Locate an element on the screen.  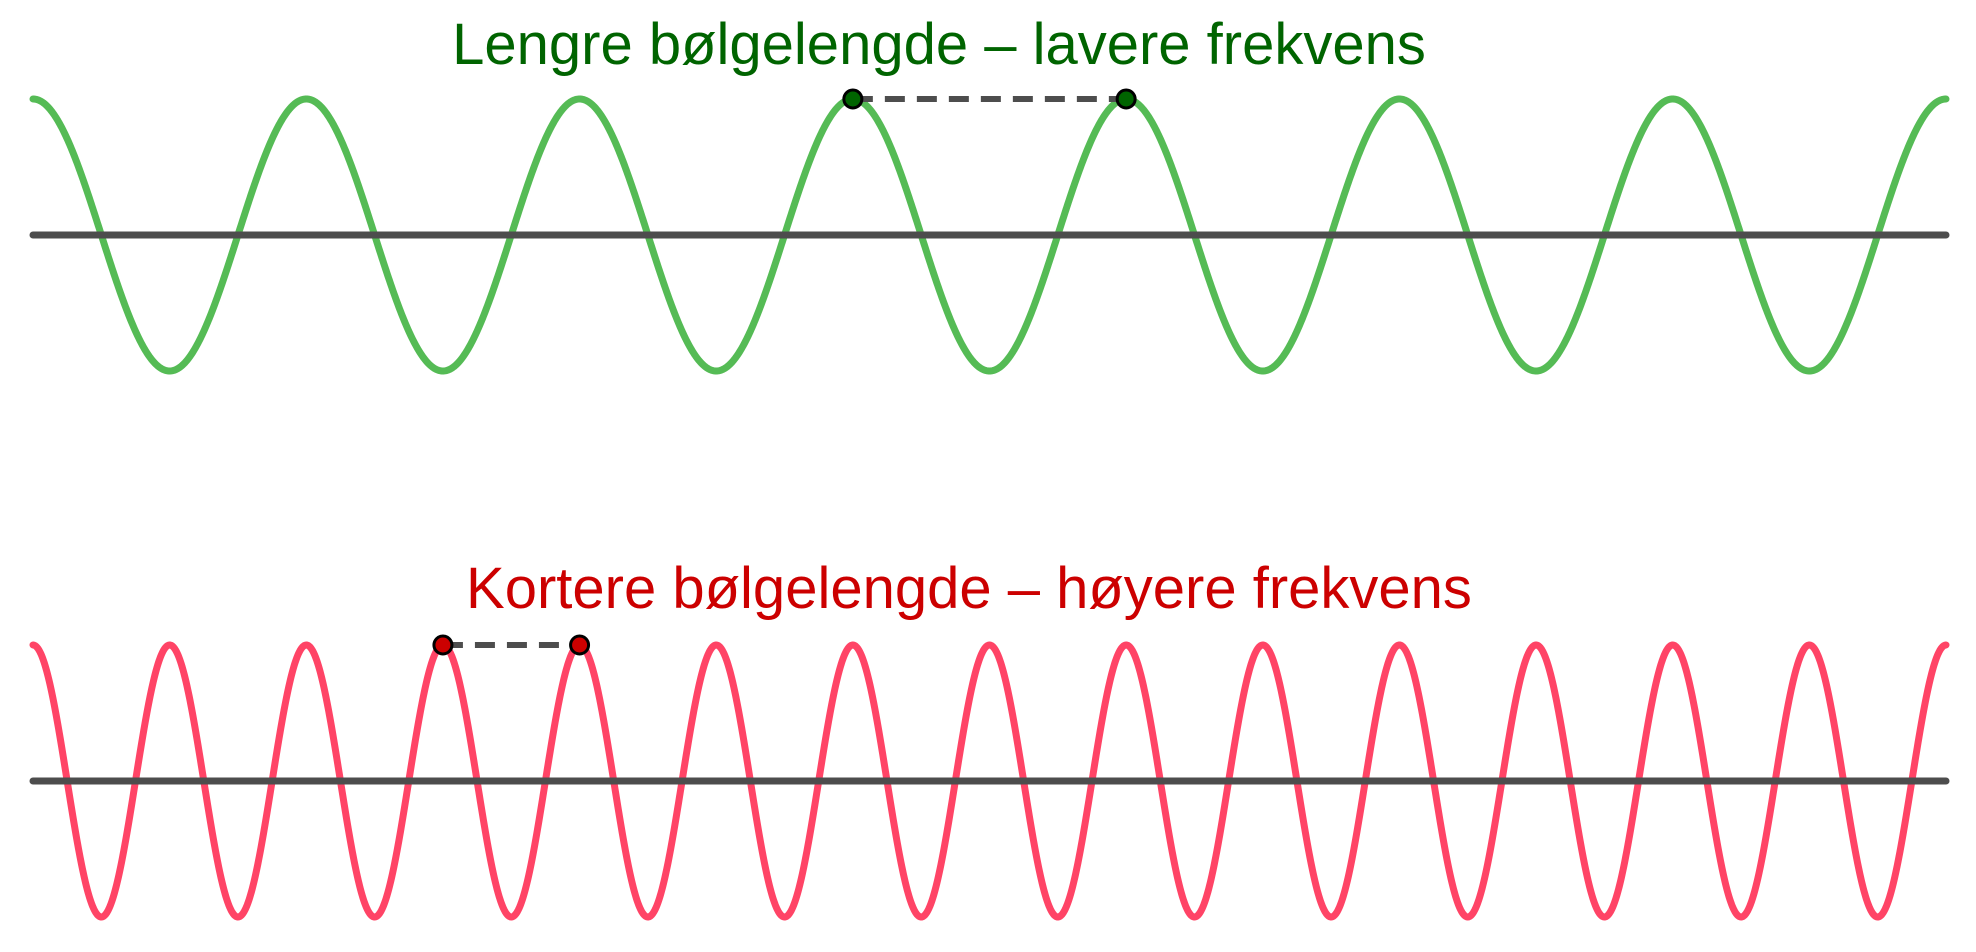
short-wave-title: Kortere bølgelengde – høyere frekvens is located at coordinates (969, 588).